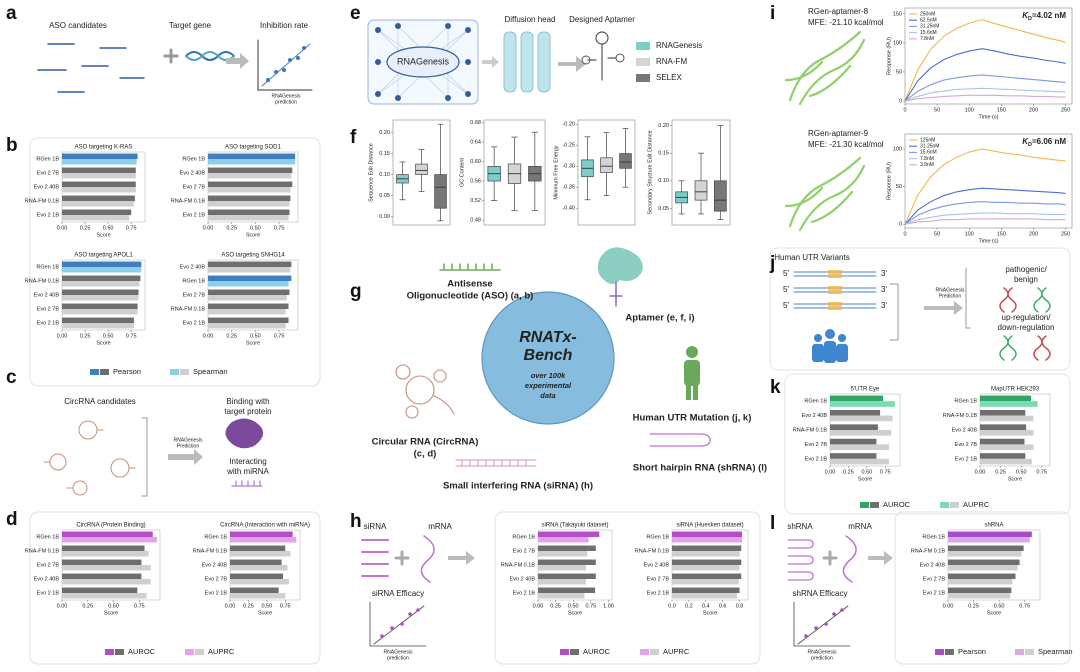  Describe the element at coordinates (689, 606) in the screenshot. I see `x-tick-label: 0.2` at that location.